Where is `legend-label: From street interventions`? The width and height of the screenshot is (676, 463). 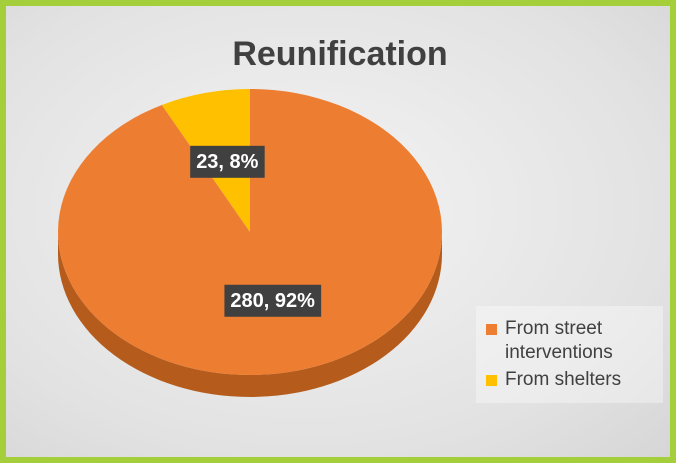
legend-label: From street interventions is located at coordinates (559, 340).